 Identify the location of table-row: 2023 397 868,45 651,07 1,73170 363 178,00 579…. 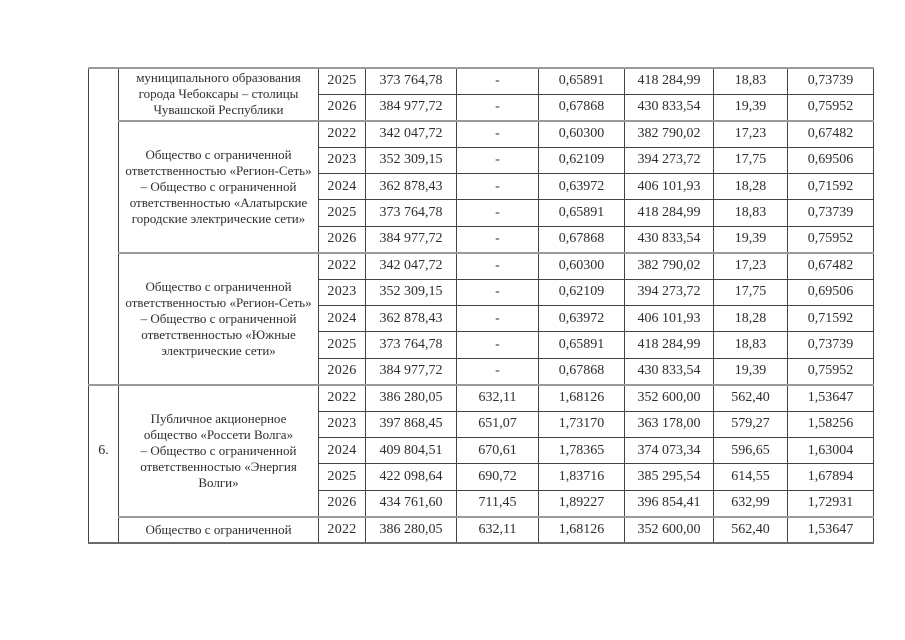
(481, 424).